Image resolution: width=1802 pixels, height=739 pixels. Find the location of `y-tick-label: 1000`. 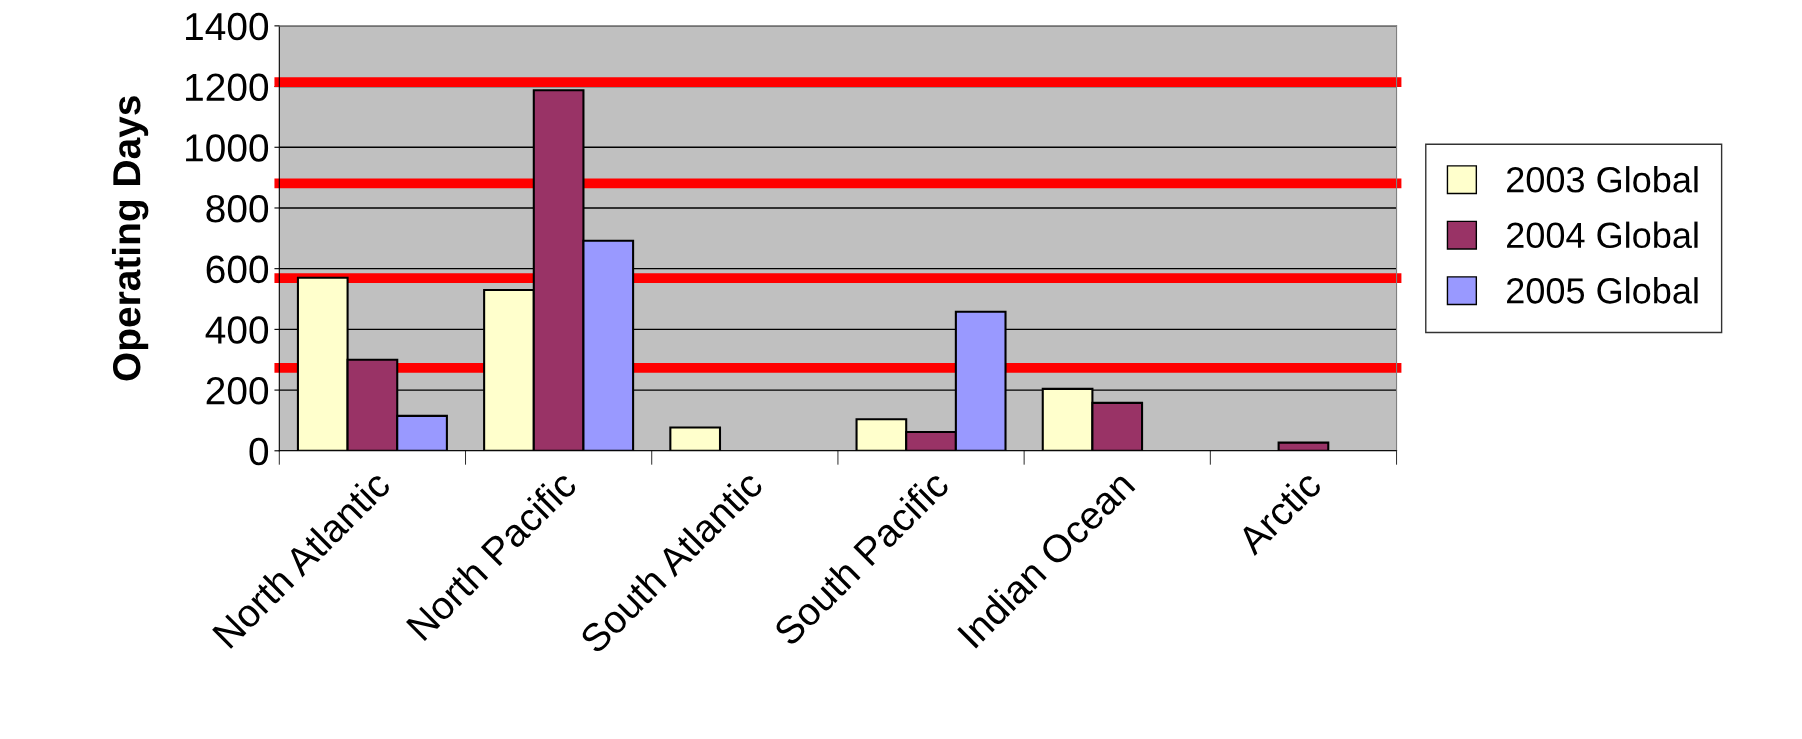

y-tick-label: 1000 is located at coordinates (227, 148).